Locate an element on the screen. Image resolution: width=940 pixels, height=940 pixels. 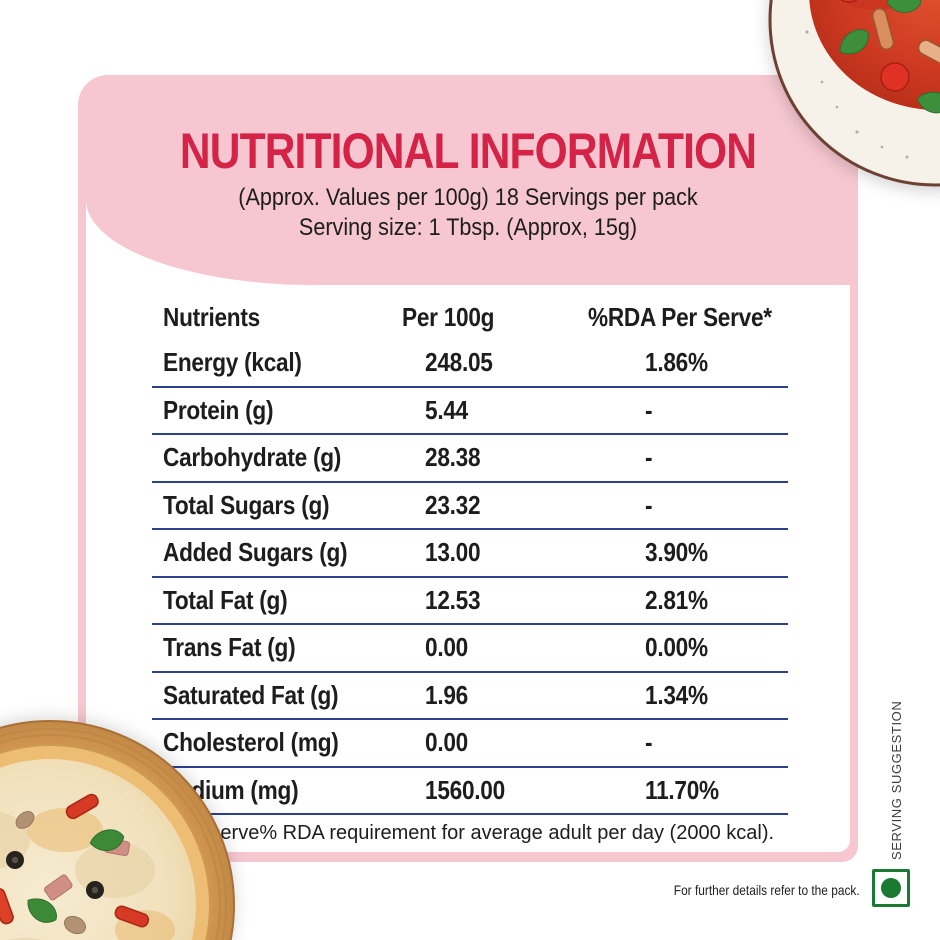
table-row: Protein (g) 5.44 - is located at coordinates (470, 411).